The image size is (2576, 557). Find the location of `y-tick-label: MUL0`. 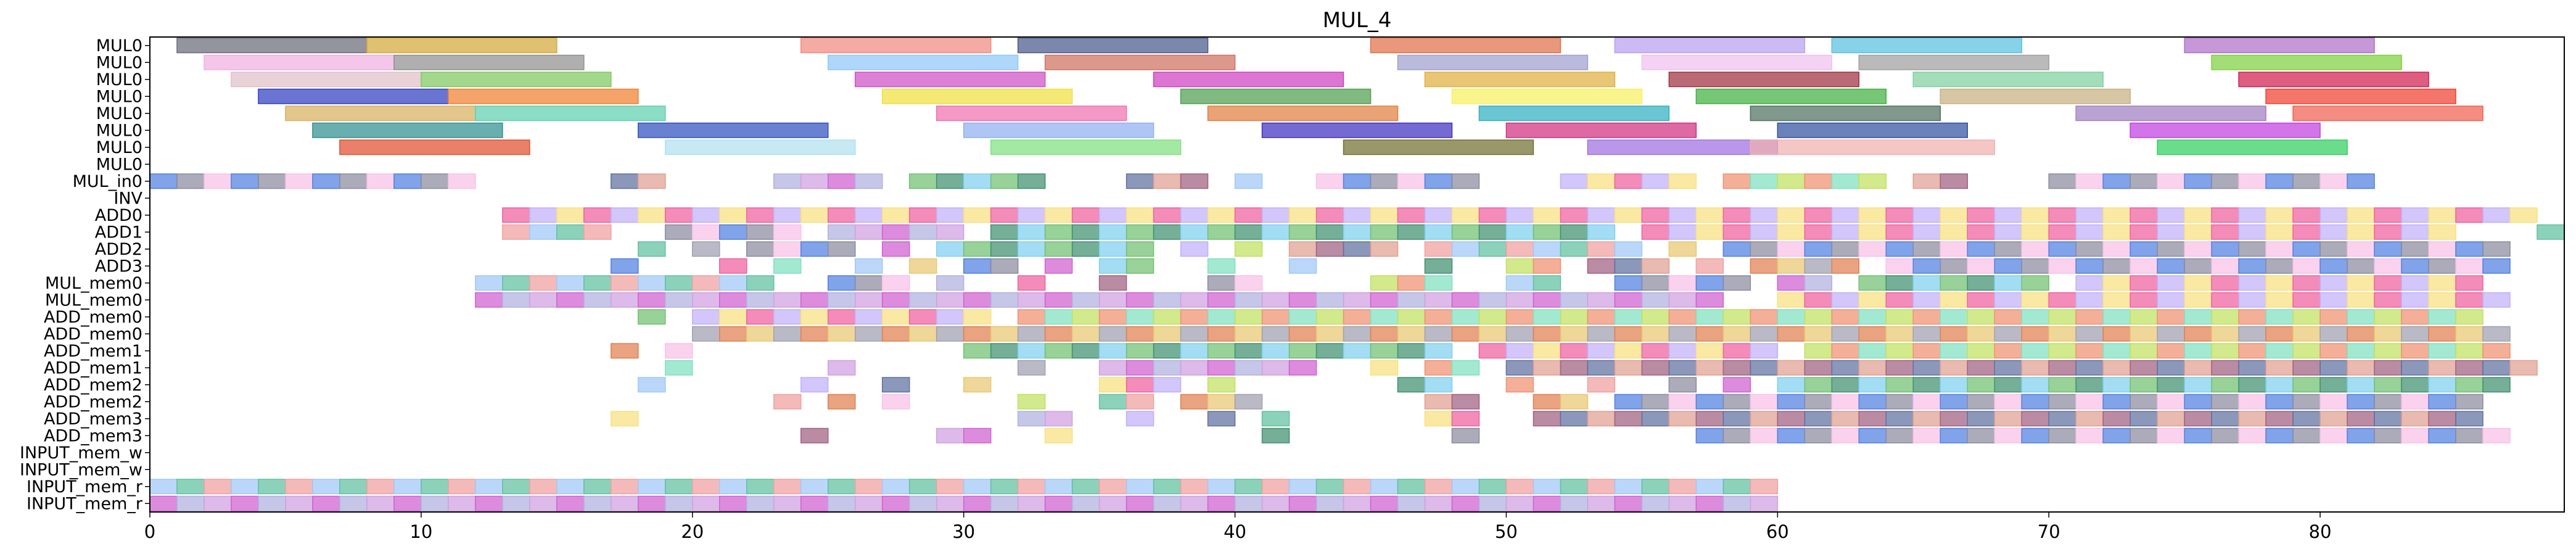

y-tick-label: MUL0 is located at coordinates (119, 147).